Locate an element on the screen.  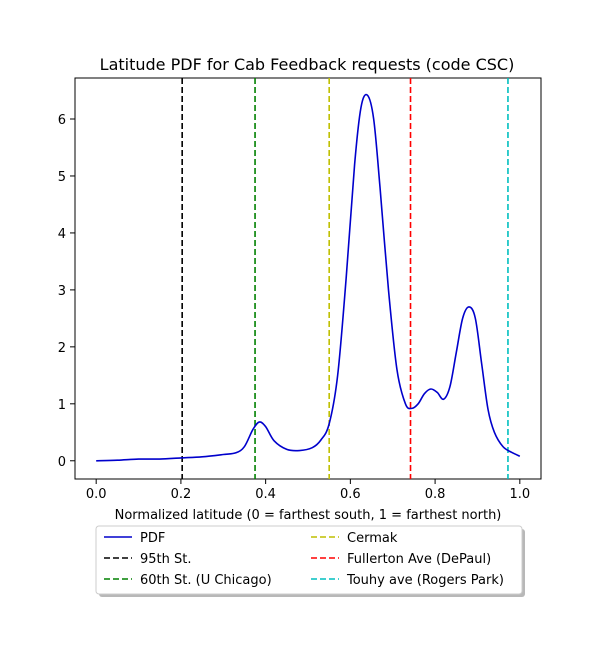
x-tick-label: 0.6 is located at coordinates (350, 494).